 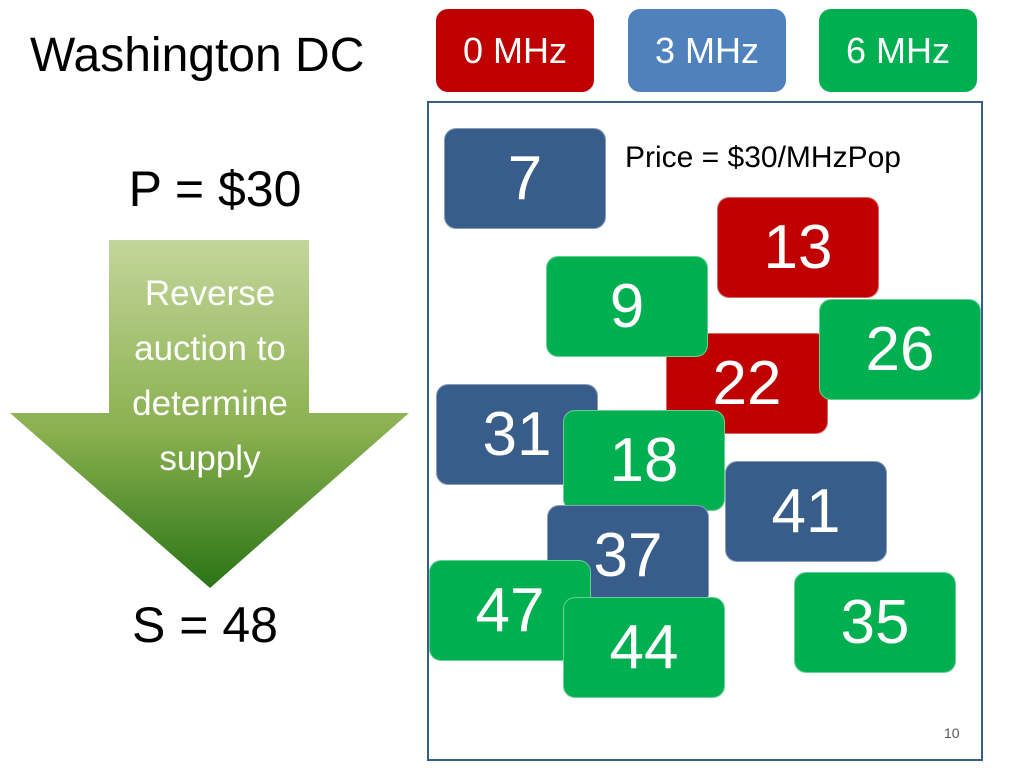 What do you see at coordinates (525, 178) in the screenshot?
I see `bid-tile: 7` at bounding box center [525, 178].